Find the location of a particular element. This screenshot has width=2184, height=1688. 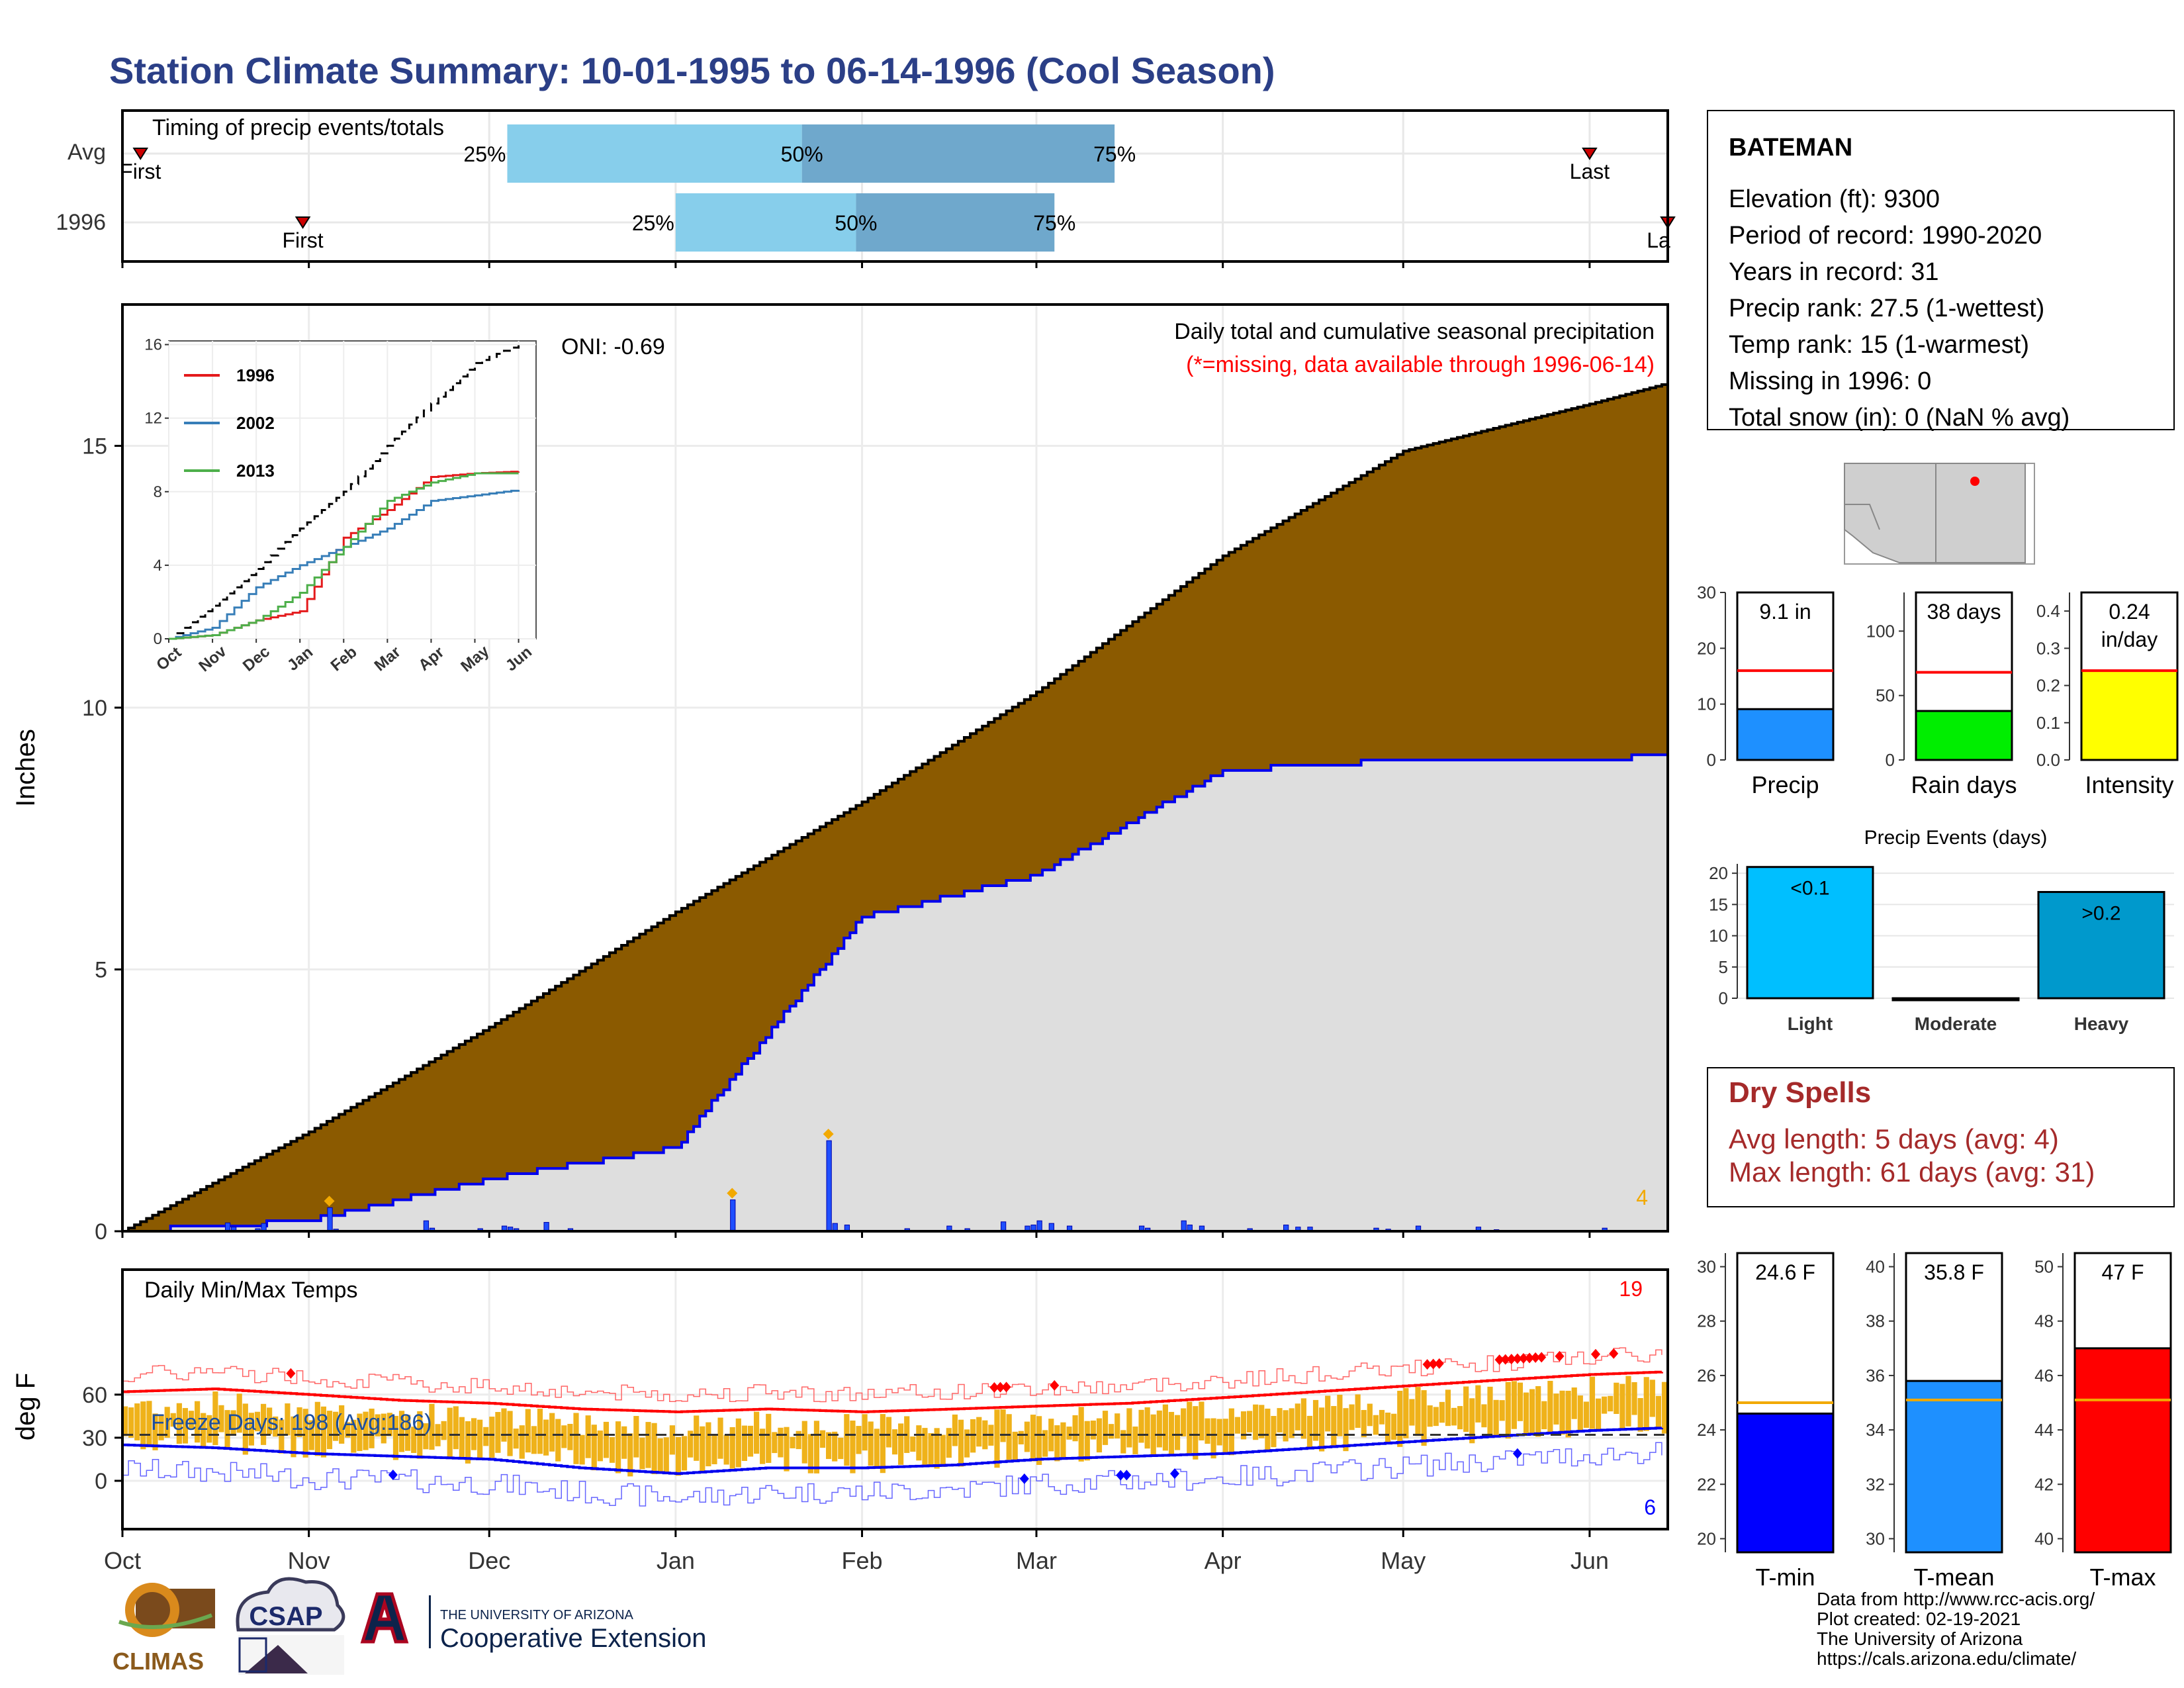

summary-bar-t-min: 20 22 24 26 28 30 24.6 F T-min is located at coordinates (1766, 1421).